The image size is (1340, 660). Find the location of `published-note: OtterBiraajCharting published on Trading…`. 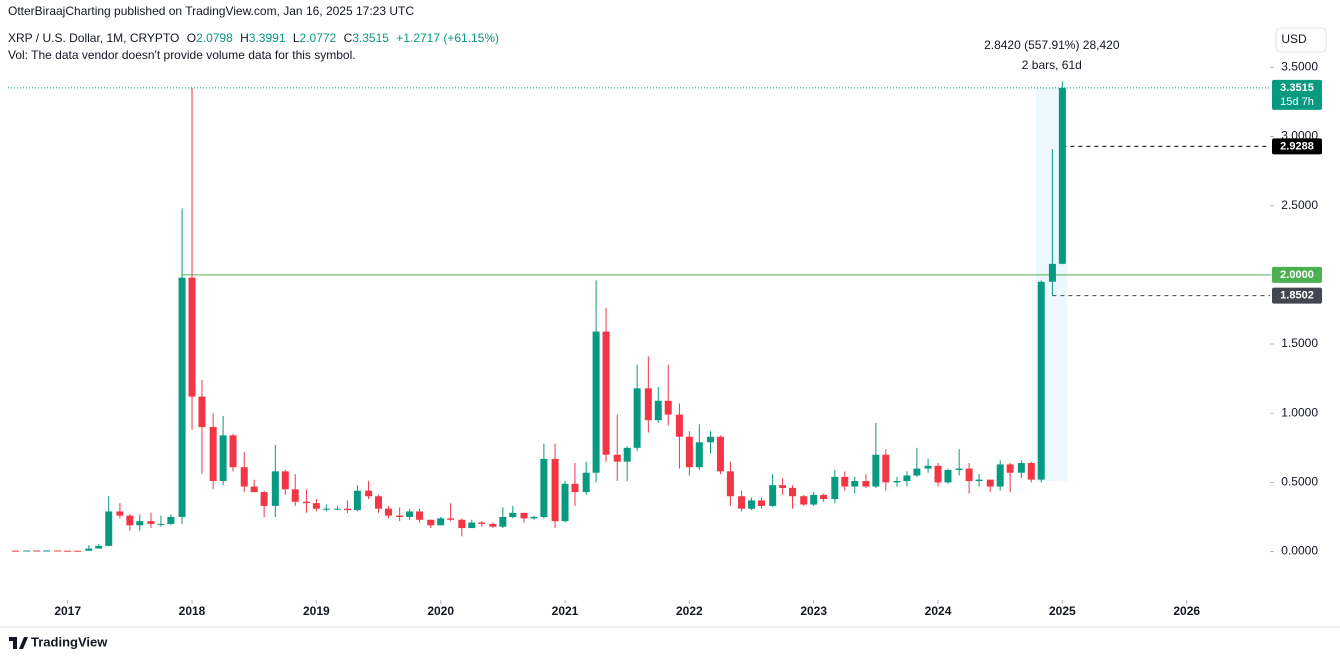

published-note: OtterBiraajCharting published on Trading… is located at coordinates (211, 11).